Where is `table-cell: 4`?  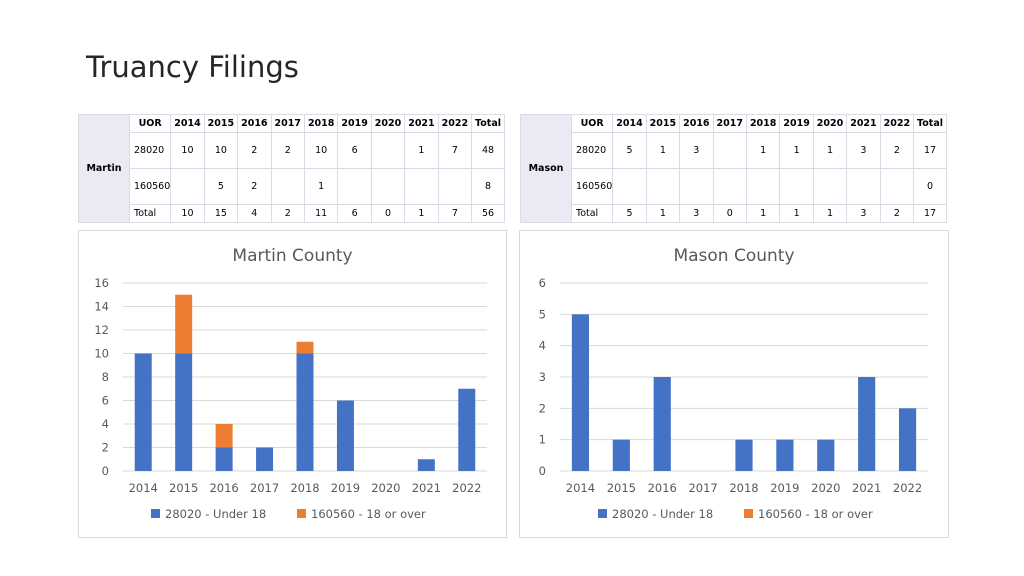
table-cell: 4 is located at coordinates (254, 213).